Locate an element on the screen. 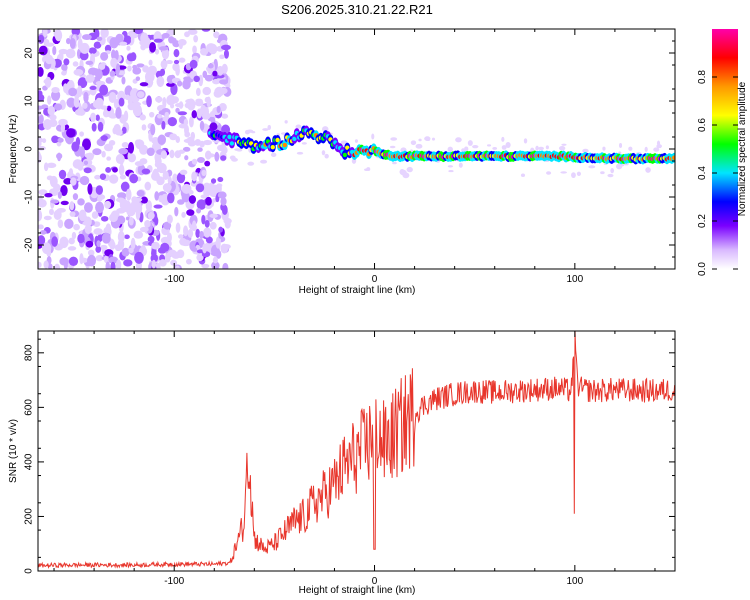 The height and width of the screenshot is (600, 750). y-tick-label: 200 is located at coordinates (29, 516).